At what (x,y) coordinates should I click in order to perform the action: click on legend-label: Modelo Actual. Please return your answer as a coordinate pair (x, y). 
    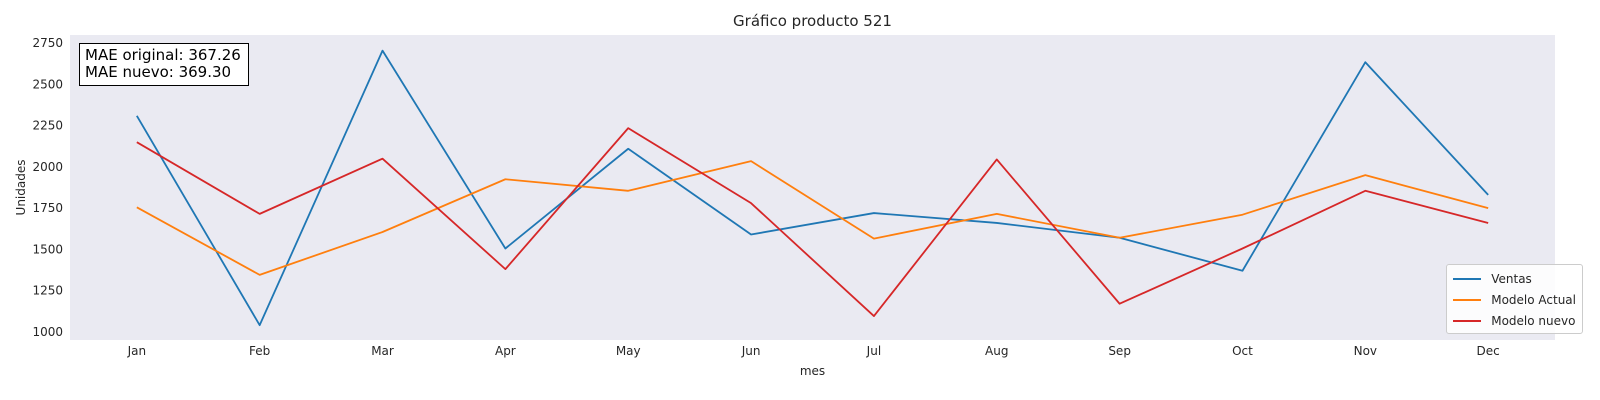
    Looking at the image, I should click on (1533, 299).